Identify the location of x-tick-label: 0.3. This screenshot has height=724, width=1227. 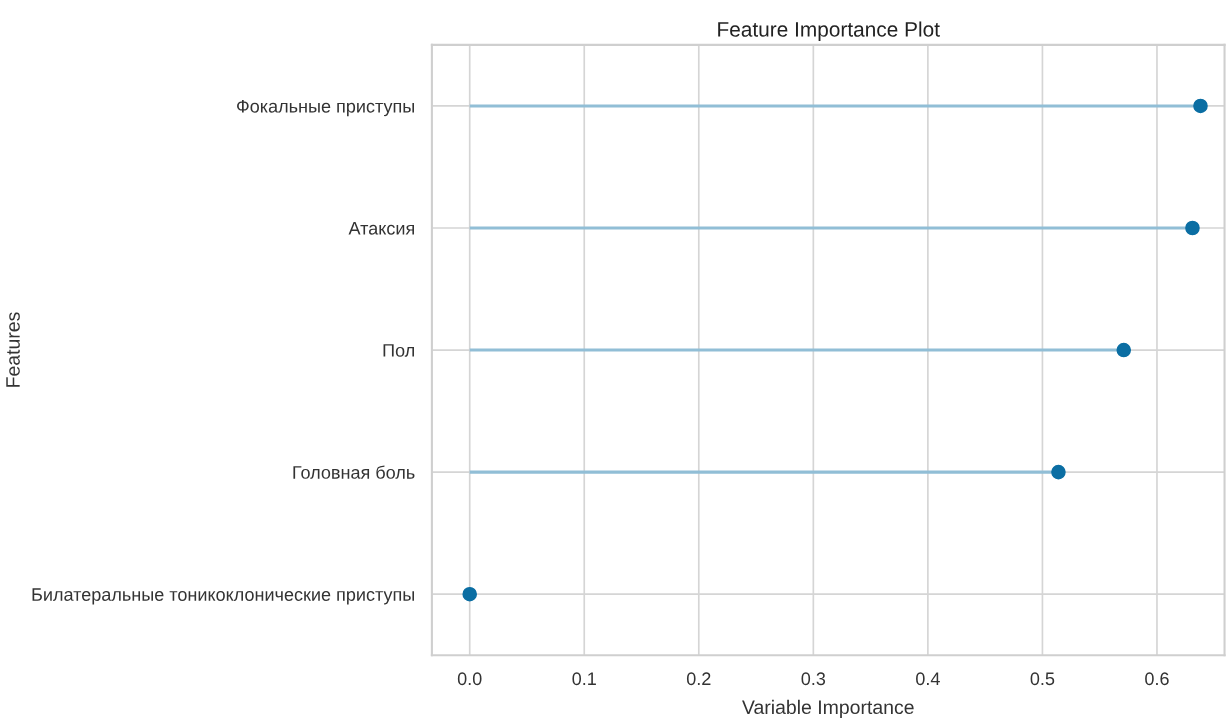
(813, 679).